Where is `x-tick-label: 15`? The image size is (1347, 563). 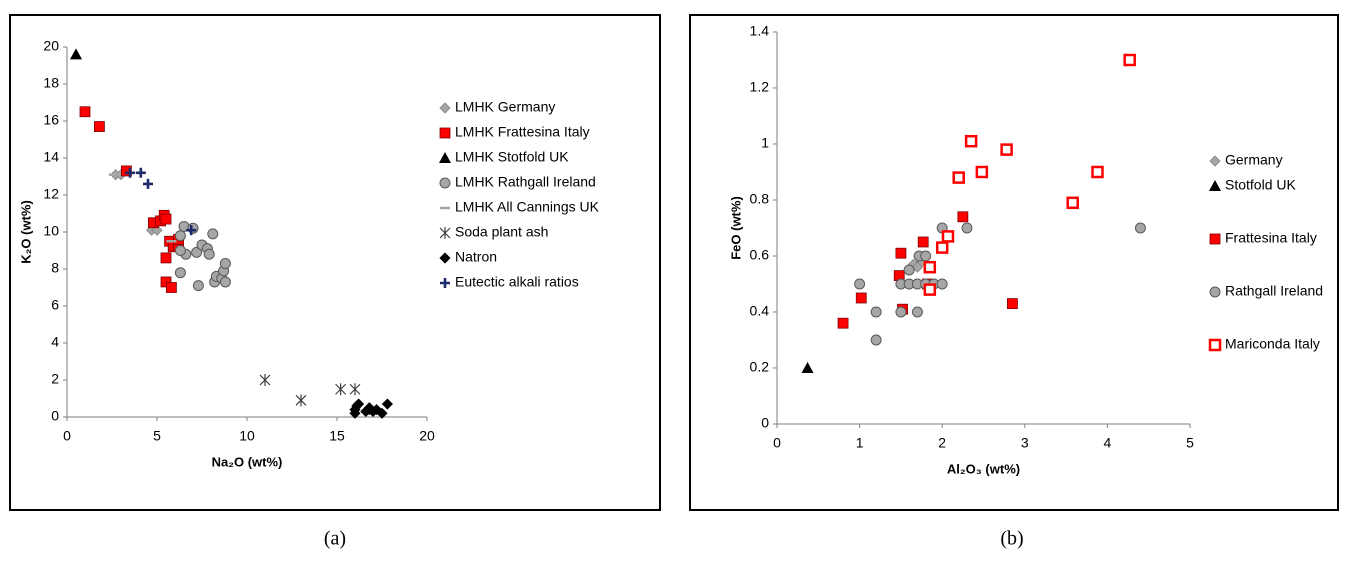 x-tick-label: 15 is located at coordinates (337, 436).